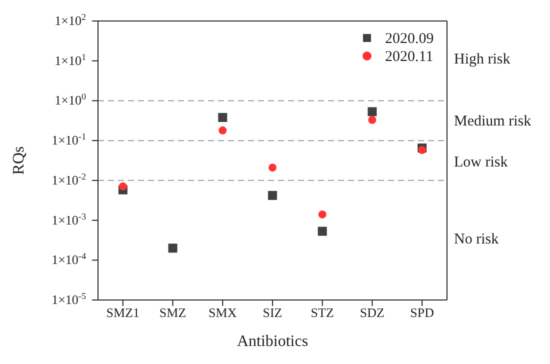 The height and width of the screenshot is (364, 550). I want to click on text: No risk, so click(477, 239).